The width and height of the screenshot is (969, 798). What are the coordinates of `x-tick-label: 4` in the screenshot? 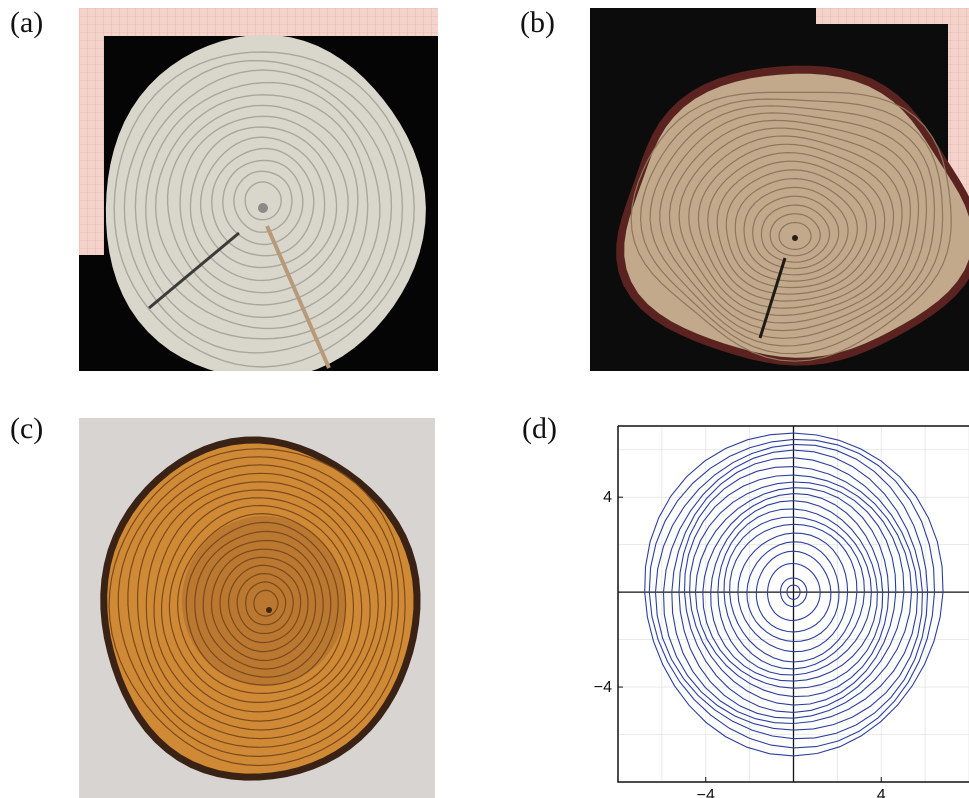 It's located at (881, 792).